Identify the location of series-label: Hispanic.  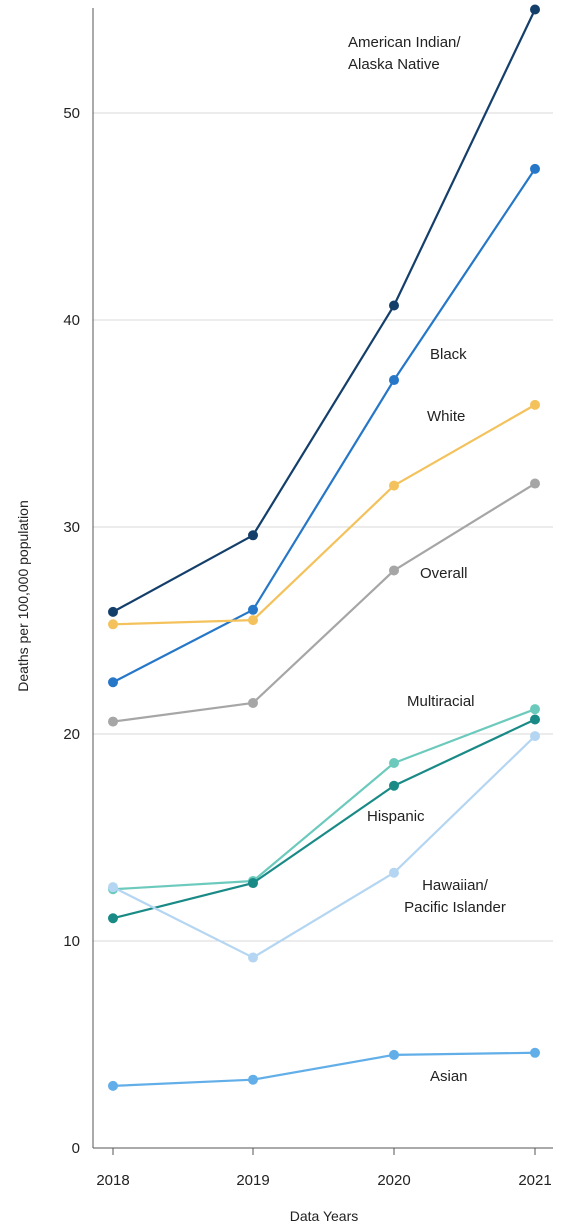
(396, 816).